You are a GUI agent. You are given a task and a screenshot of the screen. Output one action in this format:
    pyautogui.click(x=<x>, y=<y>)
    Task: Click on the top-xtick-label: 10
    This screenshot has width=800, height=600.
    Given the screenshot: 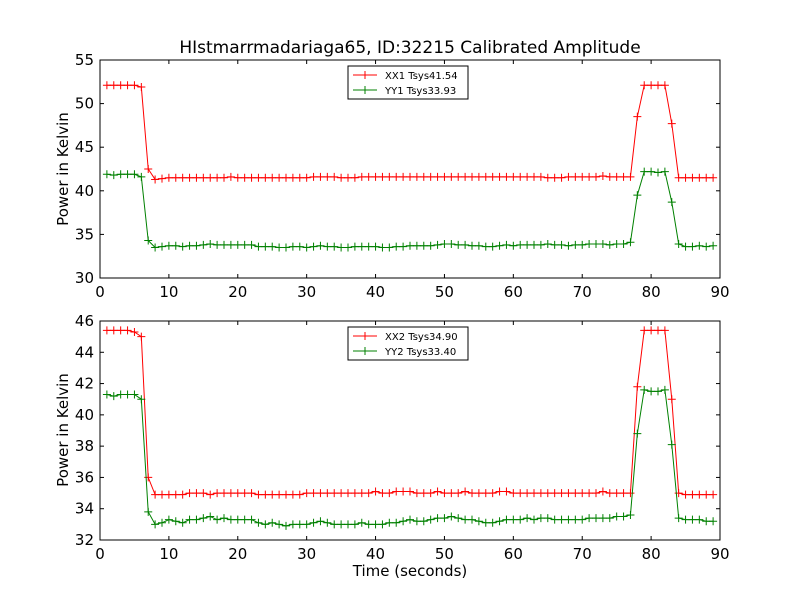 What is the action you would take?
    pyautogui.click(x=168, y=292)
    